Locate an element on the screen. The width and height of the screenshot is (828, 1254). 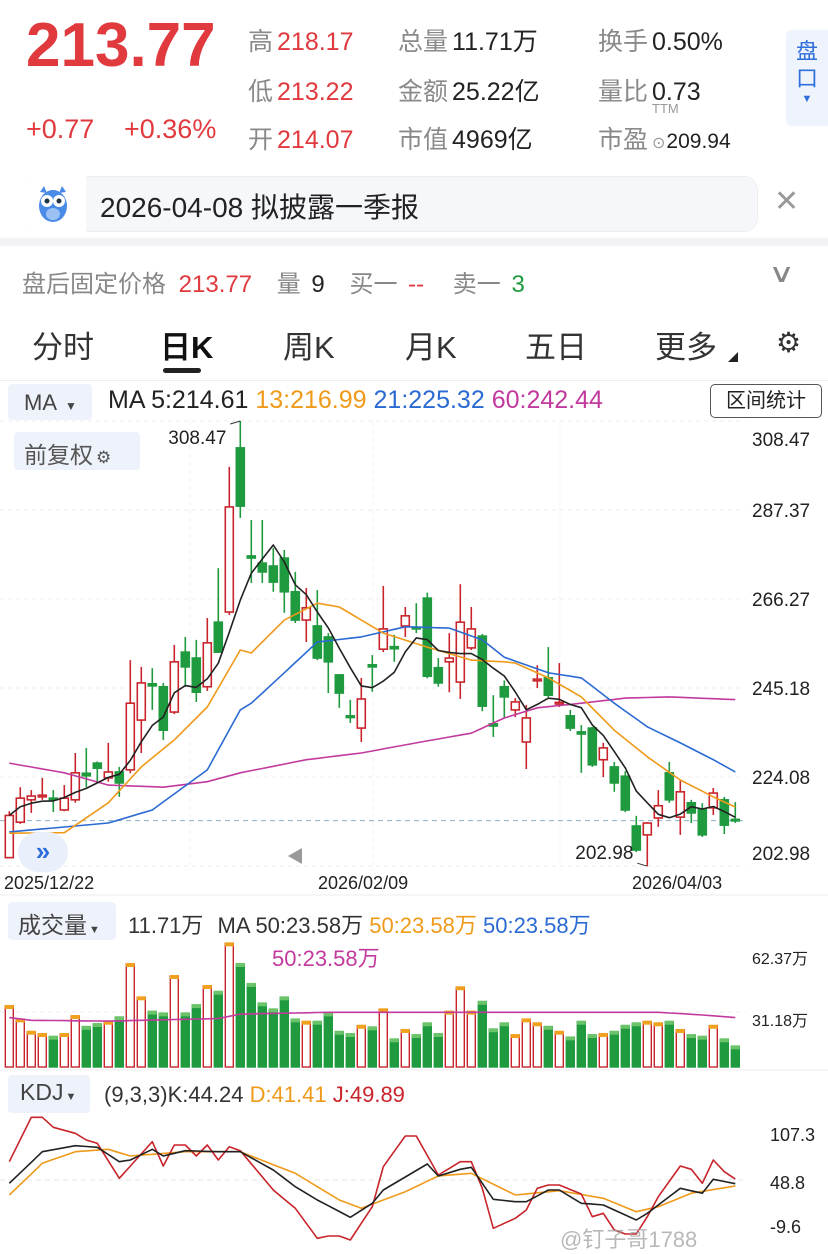
tab-fenshi: 分时 is located at coordinates (63, 347).